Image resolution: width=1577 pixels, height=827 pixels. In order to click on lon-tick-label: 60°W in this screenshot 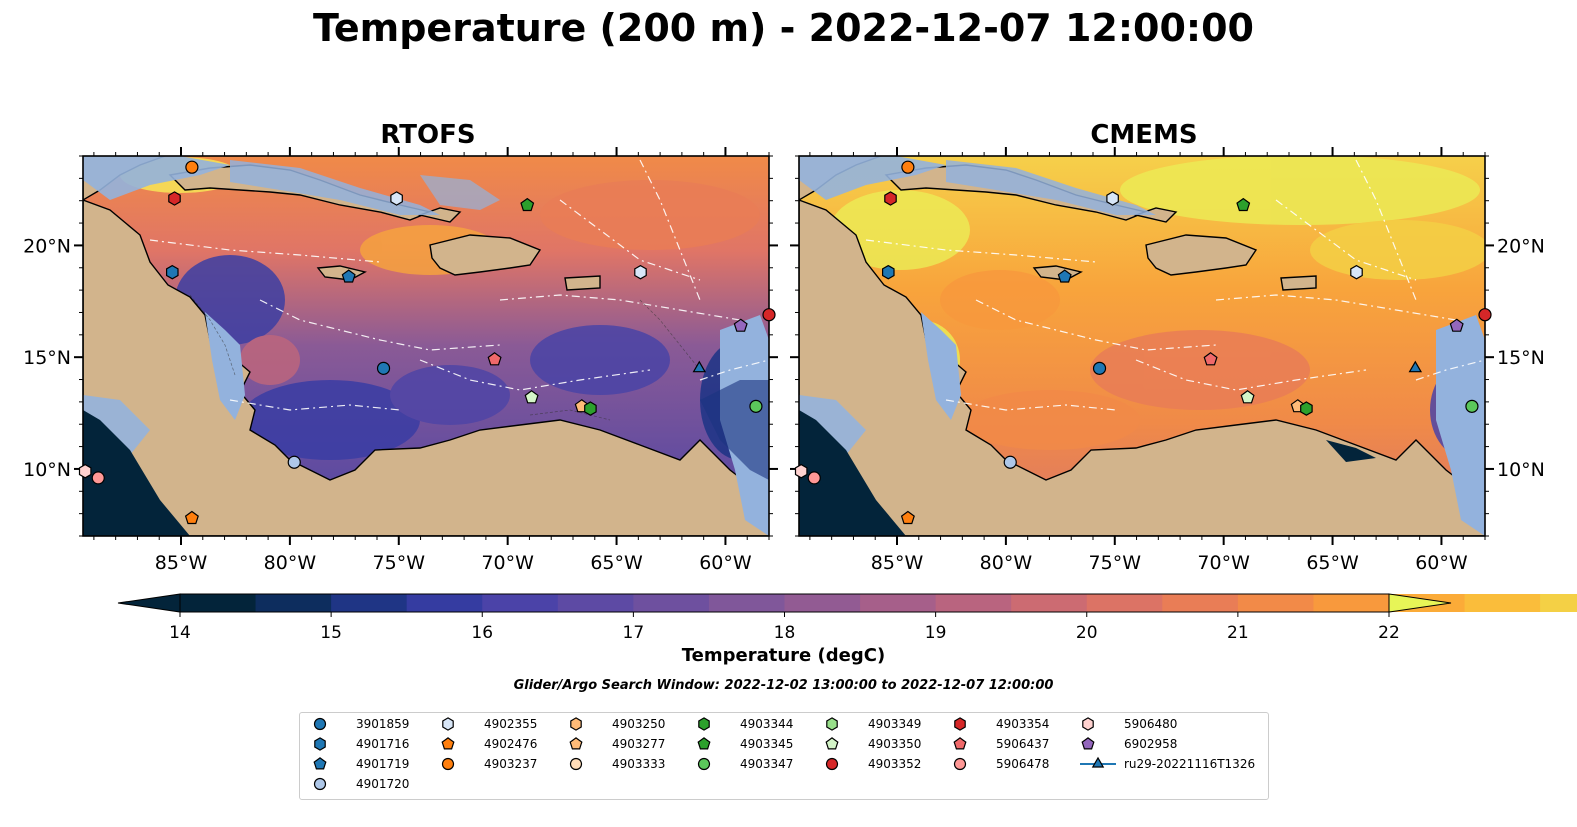, I will do `click(1441, 563)`.